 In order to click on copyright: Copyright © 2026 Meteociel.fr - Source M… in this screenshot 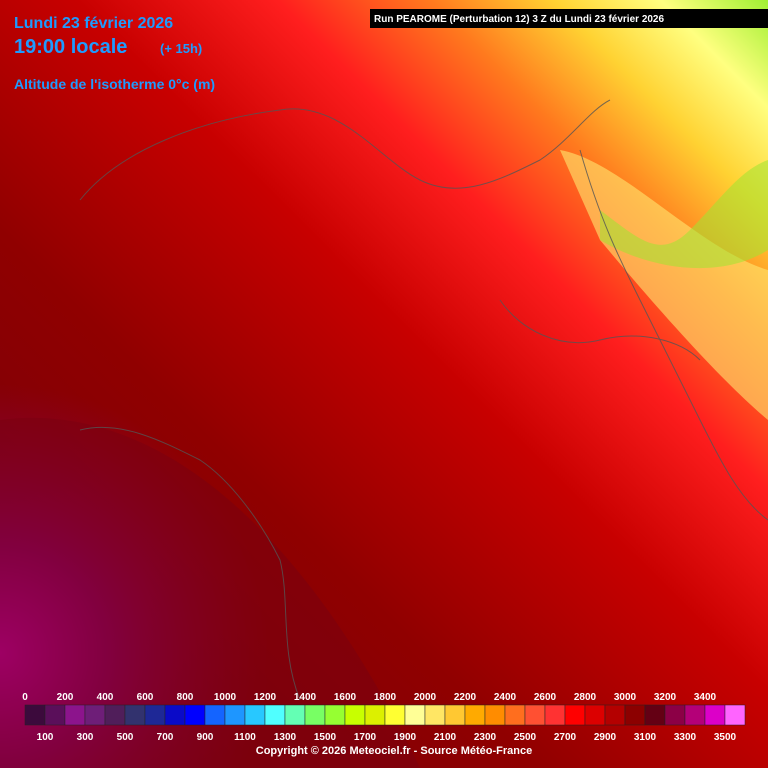, I will do `click(394, 751)`.